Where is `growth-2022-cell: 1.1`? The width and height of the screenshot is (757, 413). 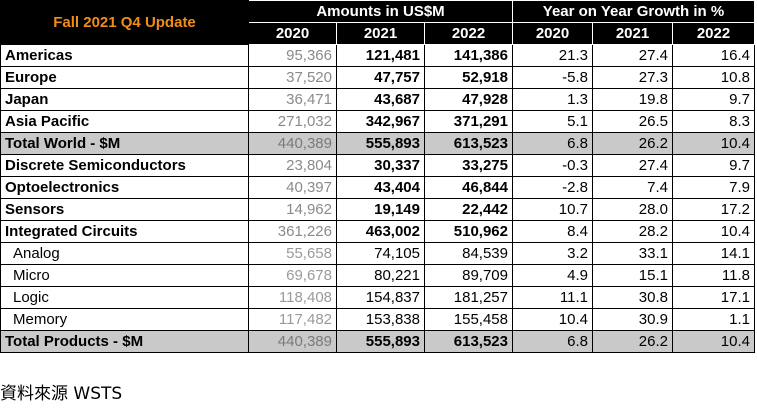 growth-2022-cell: 1.1 is located at coordinates (713, 319).